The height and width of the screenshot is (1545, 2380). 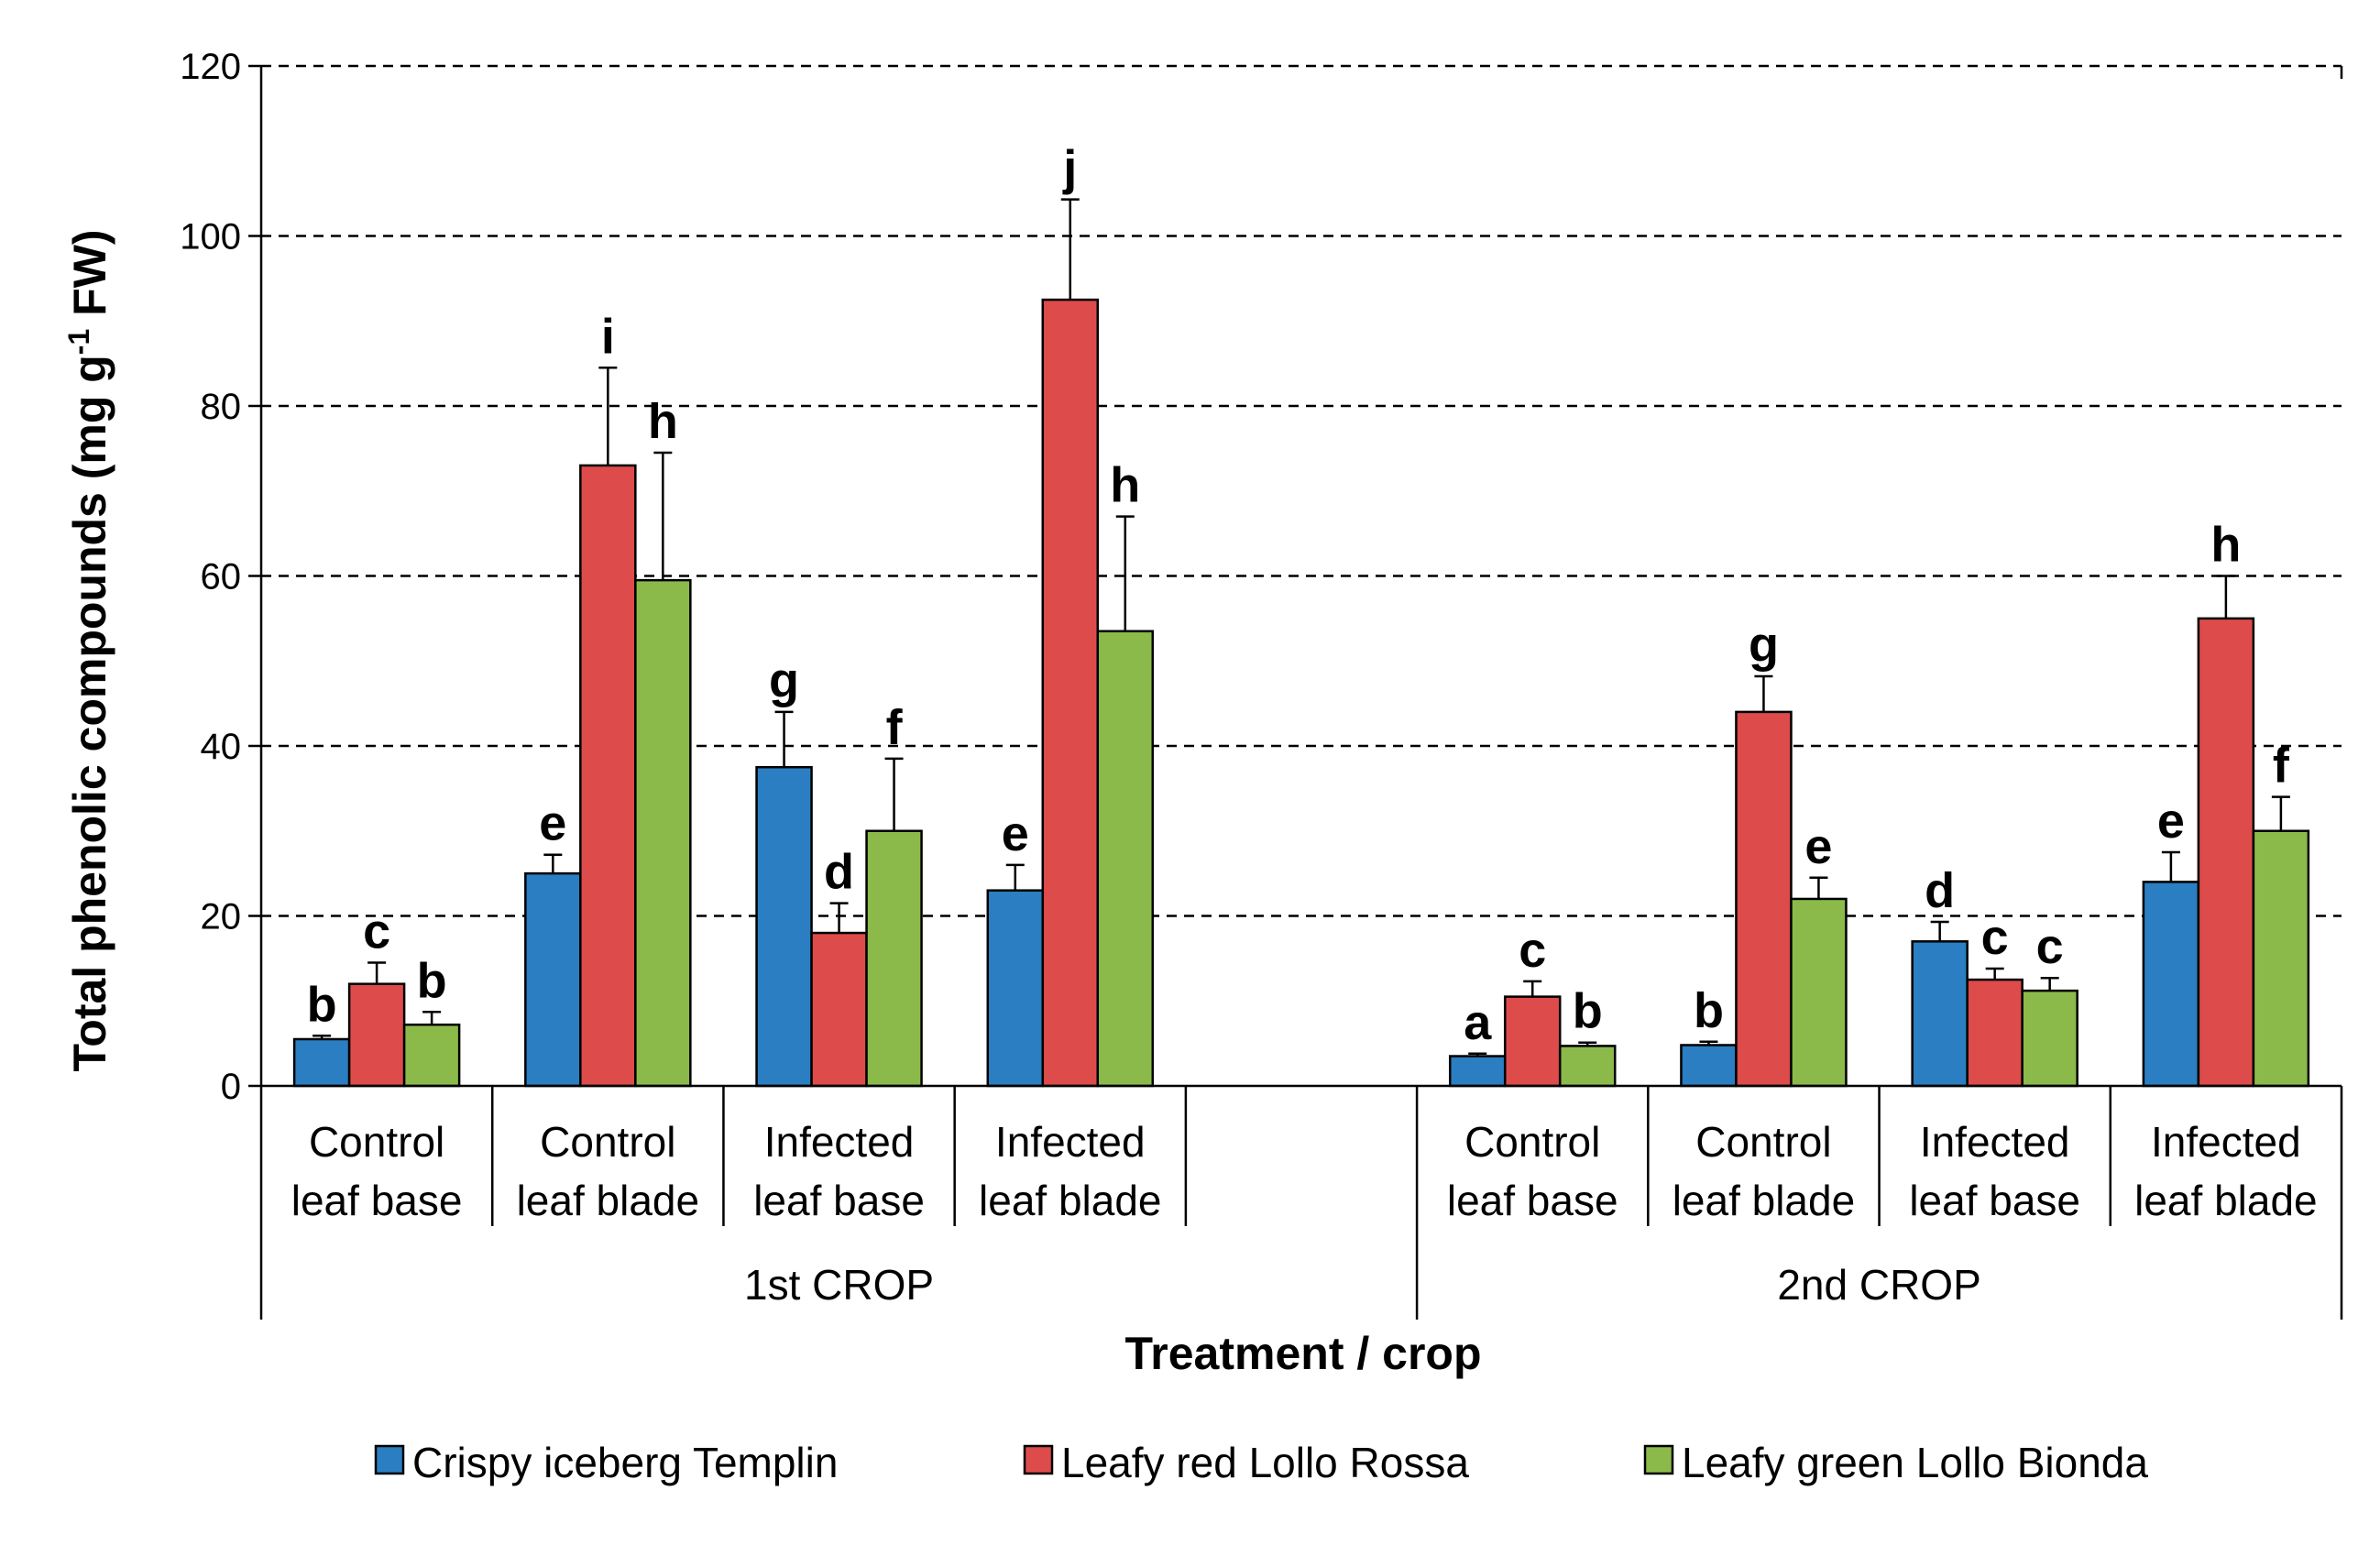 I want to click on y-tick-label: 80, so click(x=221, y=407).